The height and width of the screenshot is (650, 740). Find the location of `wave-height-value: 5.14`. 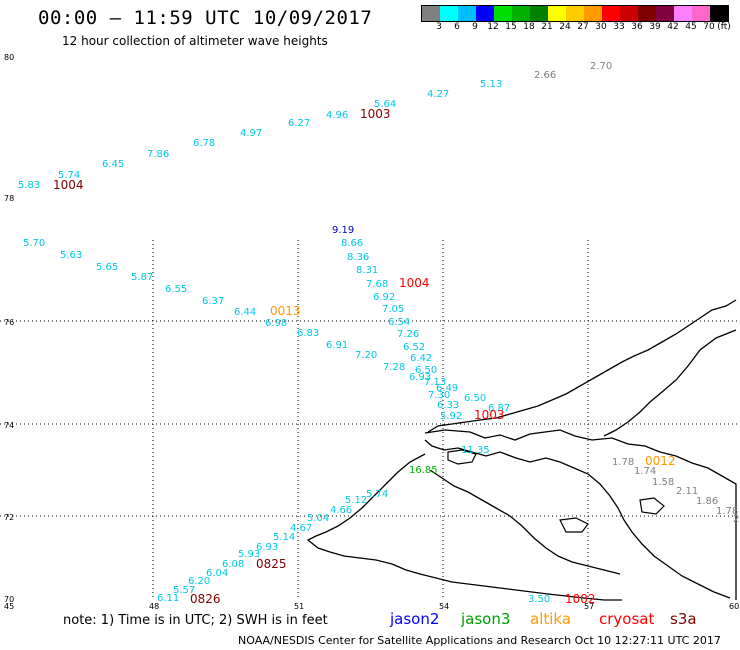

wave-height-value: 5.14 is located at coordinates (284, 537).